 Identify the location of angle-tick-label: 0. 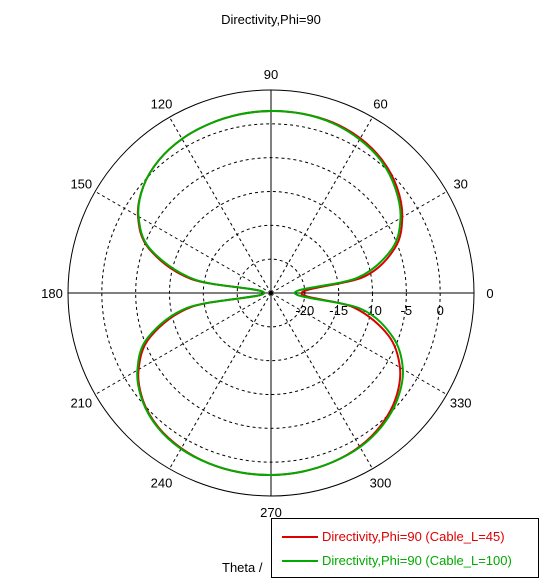
(489, 293).